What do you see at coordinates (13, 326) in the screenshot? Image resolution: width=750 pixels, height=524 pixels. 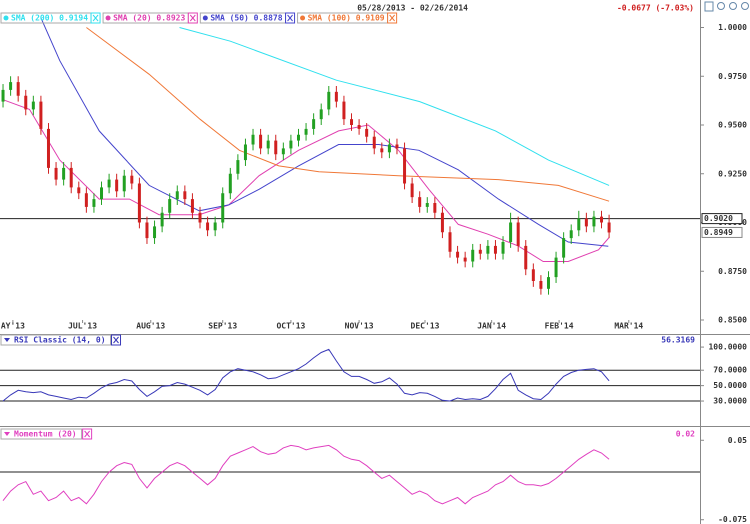 I see `x-tick-label: AY'13` at bounding box center [13, 326].